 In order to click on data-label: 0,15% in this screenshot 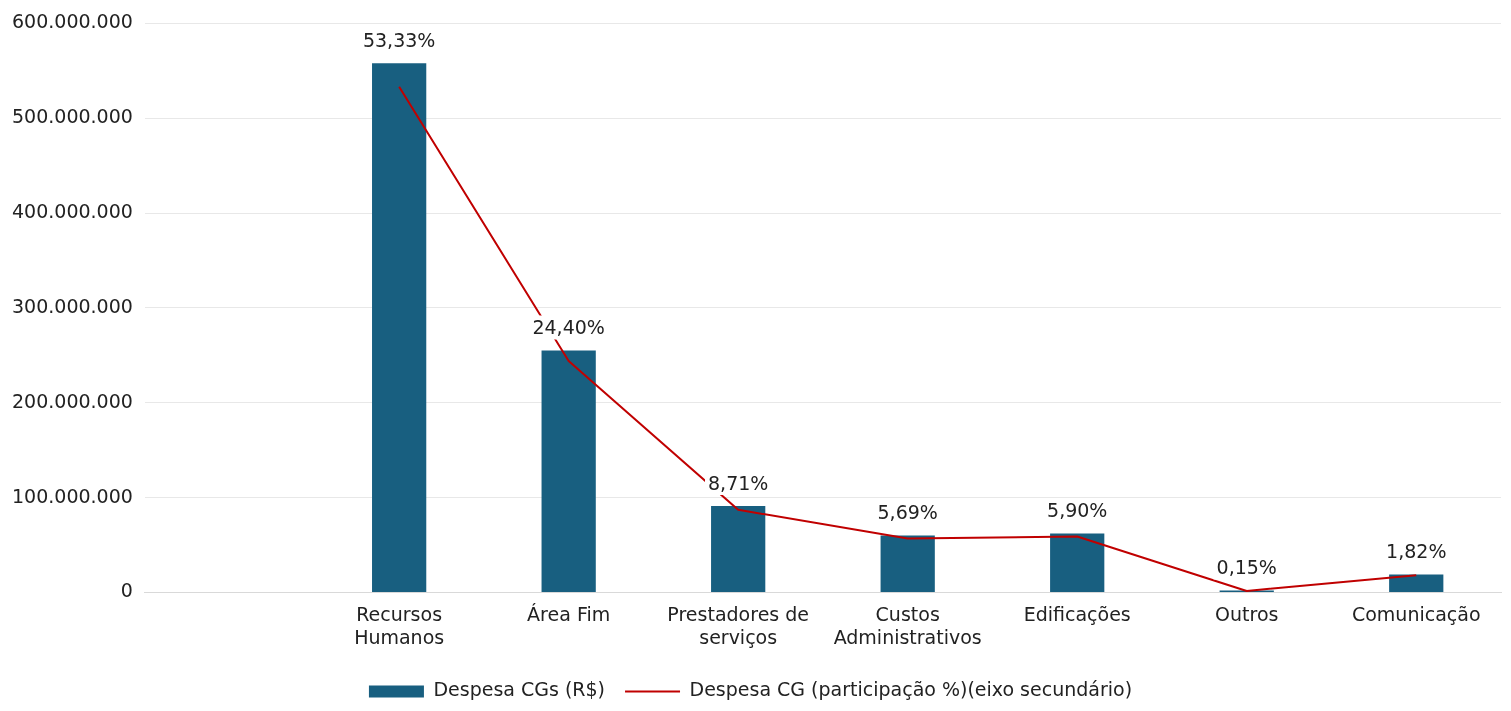, I will do `click(1246, 566)`.